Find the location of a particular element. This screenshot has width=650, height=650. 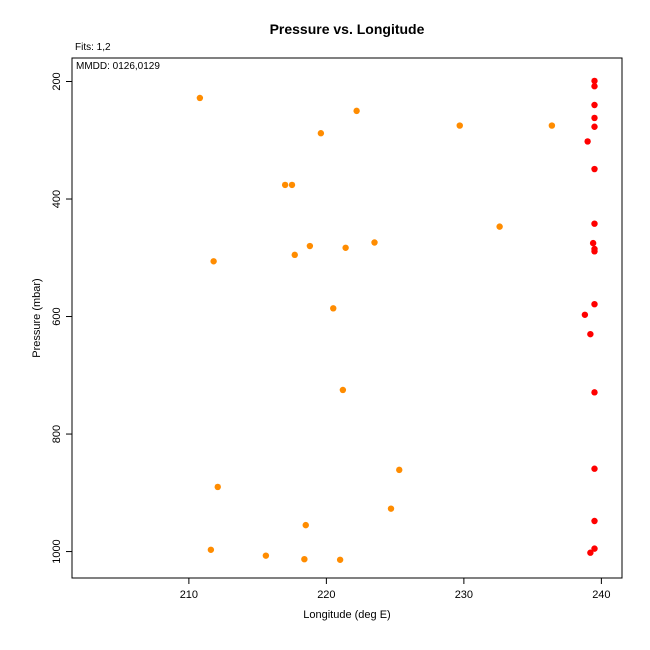

y-axis-label: Pressure (mbar) is located at coordinates (37, 317).